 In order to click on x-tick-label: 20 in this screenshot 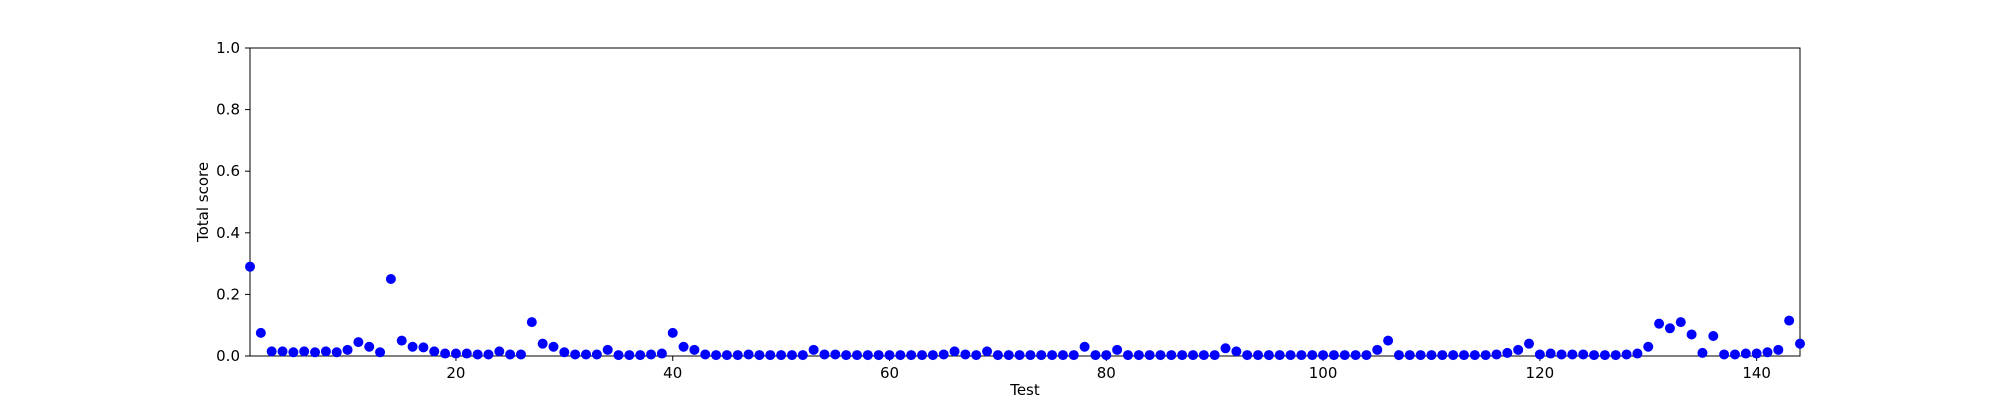, I will do `click(455, 373)`.